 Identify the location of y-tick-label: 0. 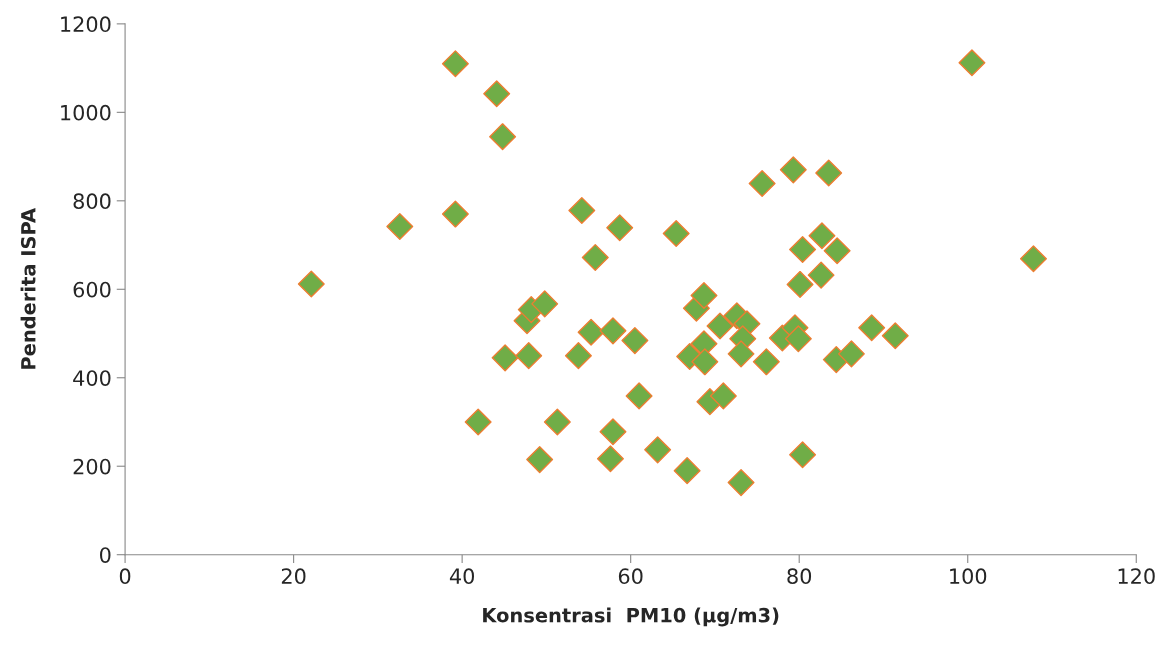
(105, 555).